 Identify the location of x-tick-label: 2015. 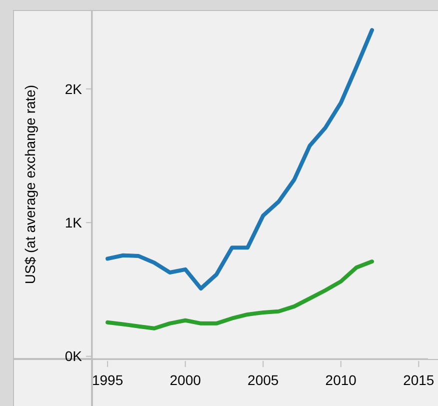
(418, 380).